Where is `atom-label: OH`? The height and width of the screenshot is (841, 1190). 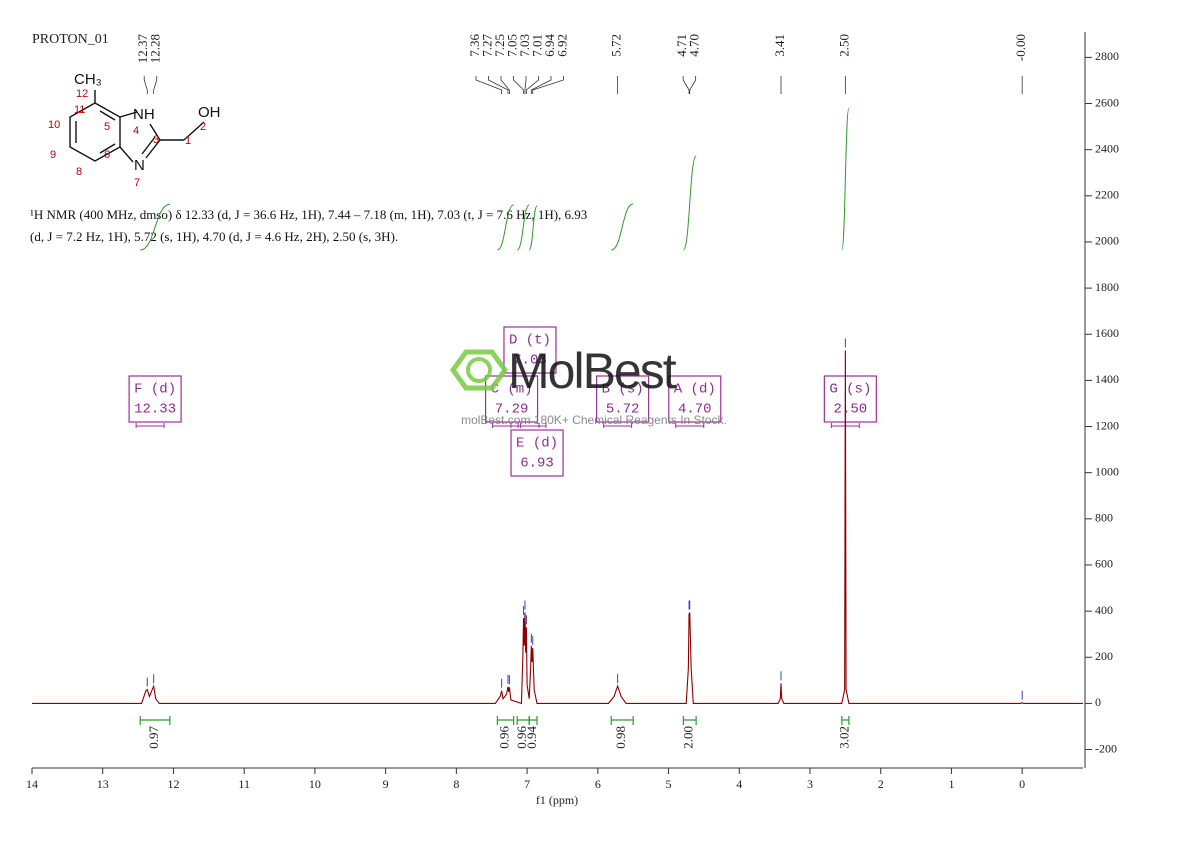
atom-label: OH is located at coordinates (209, 112).